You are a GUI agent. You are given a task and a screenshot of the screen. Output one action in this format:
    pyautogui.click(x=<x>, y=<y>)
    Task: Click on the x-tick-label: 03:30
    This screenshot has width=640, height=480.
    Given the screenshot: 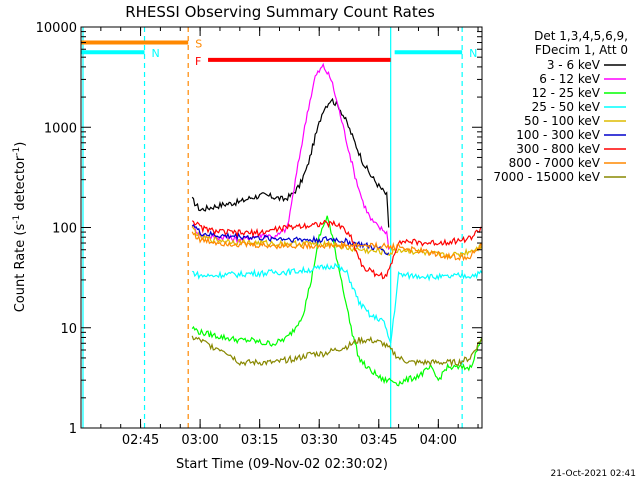 What is the action you would take?
    pyautogui.click(x=318, y=440)
    